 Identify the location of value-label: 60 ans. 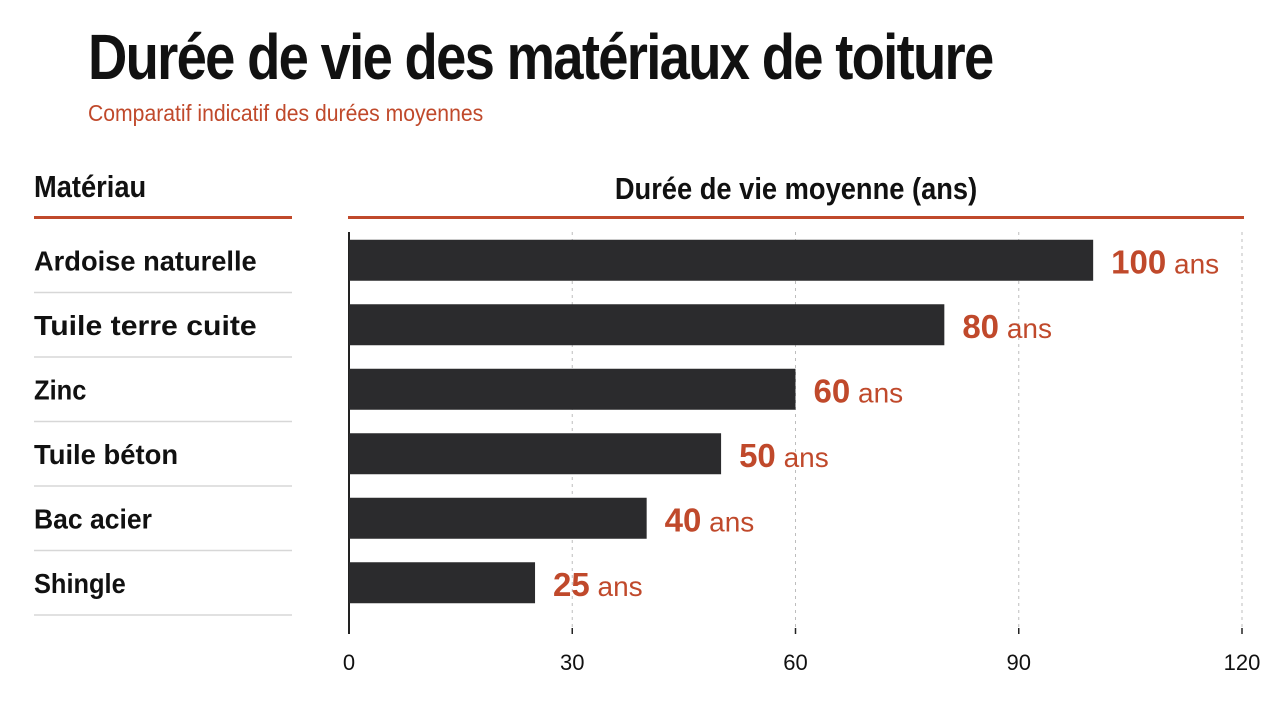
(859, 390).